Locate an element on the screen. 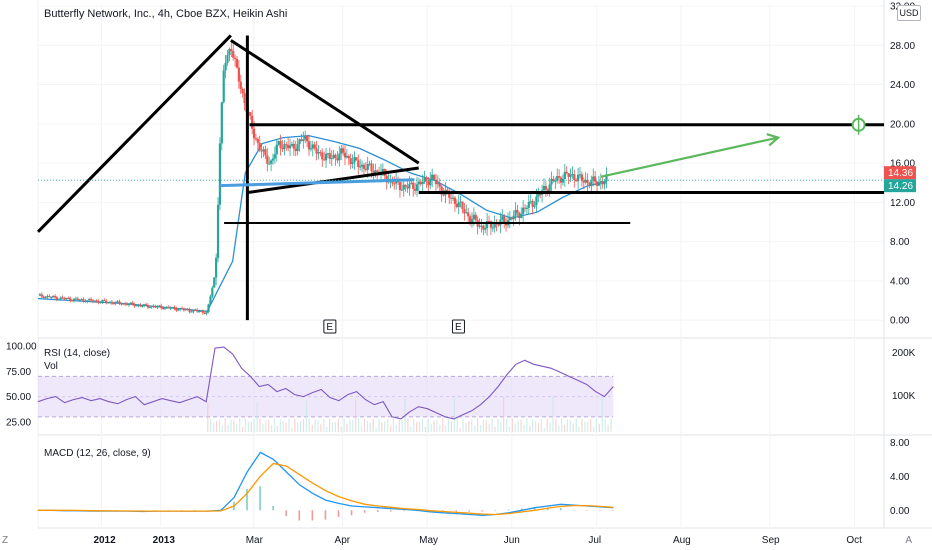  macd-tick-label: 4.00 is located at coordinates (900, 477).